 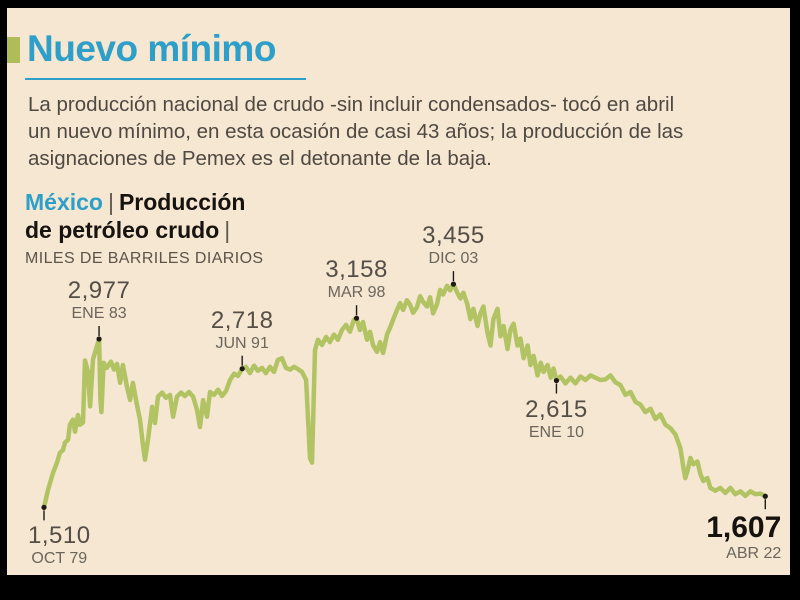 What do you see at coordinates (356, 293) in the screenshot?
I see `annotation-date: MAR 98` at bounding box center [356, 293].